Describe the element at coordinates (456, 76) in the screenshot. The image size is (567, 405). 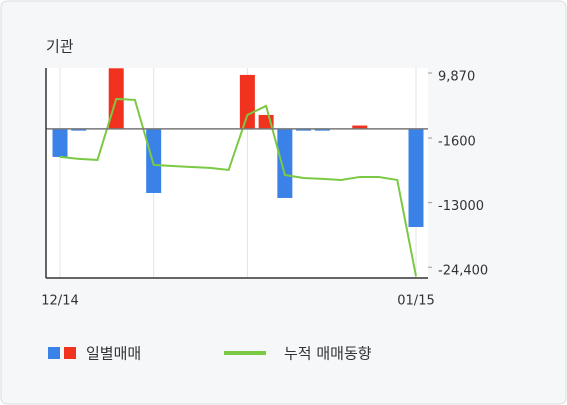
I see `y-tick-label: 9,870` at that location.